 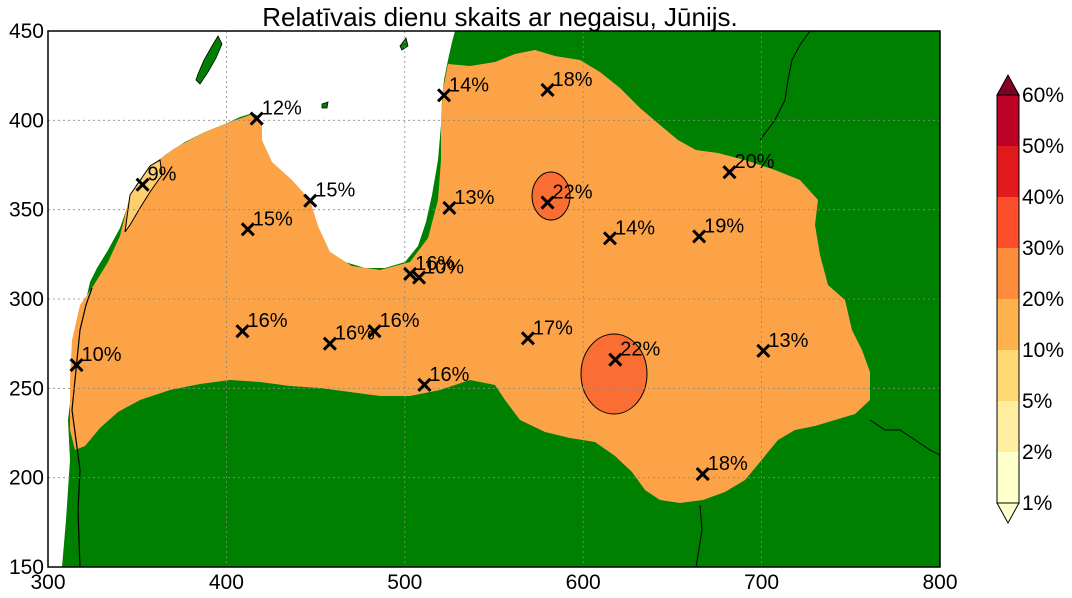 I want to click on station-marker: 12%, so click(x=275, y=112).